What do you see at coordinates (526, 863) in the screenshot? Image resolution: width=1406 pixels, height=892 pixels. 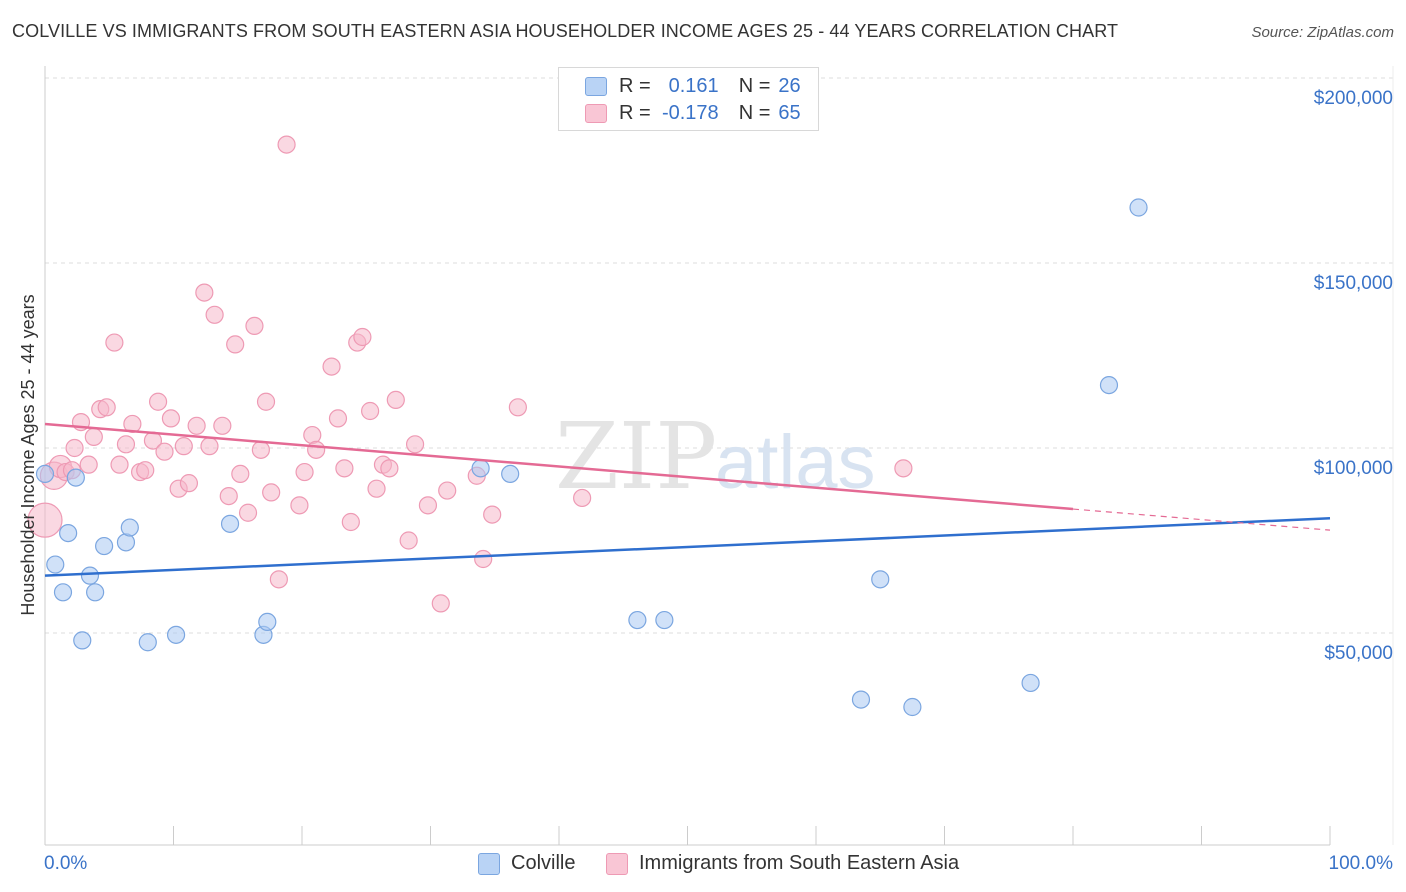 I see `legend-item-colville: Colville` at bounding box center [526, 863].